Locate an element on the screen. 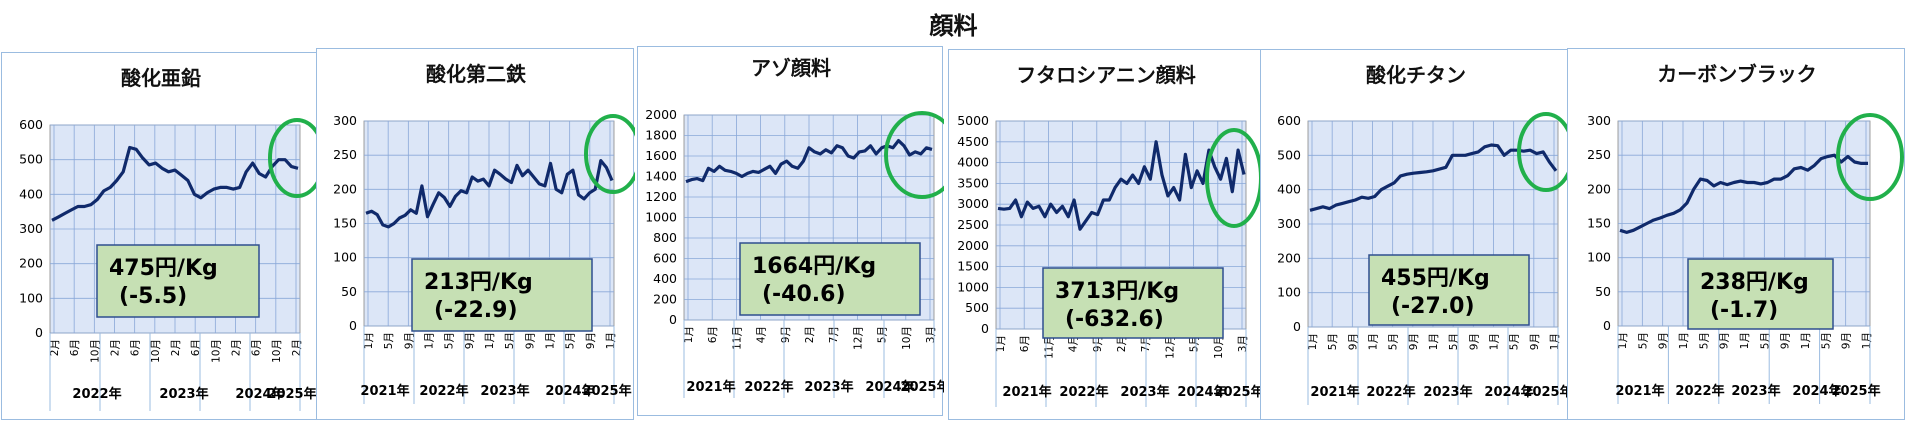  price-change-label: (-632.6) is located at coordinates (1114, 319).